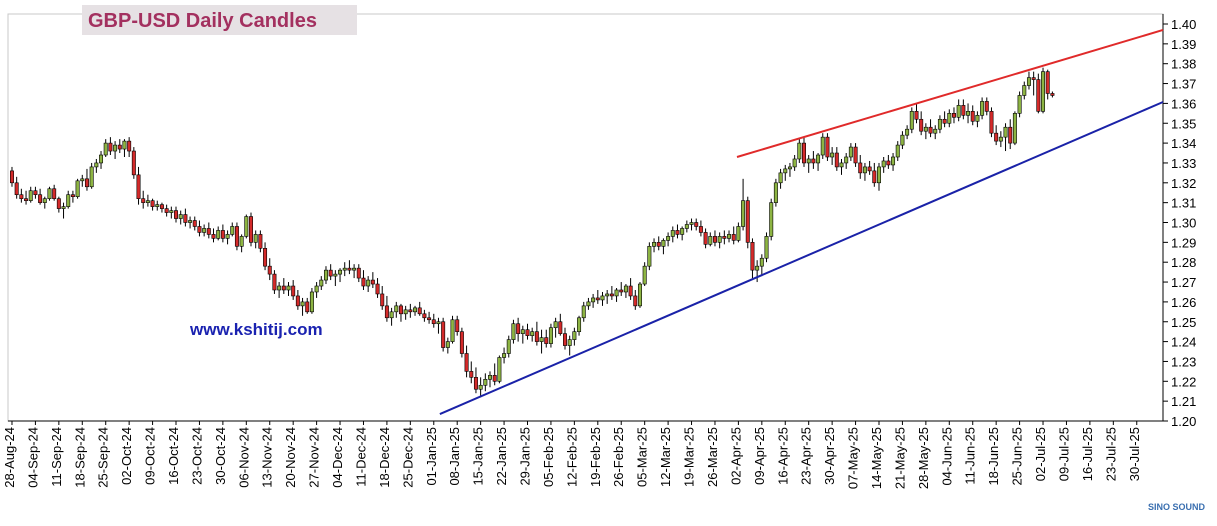 The image size is (1217, 526). What do you see at coordinates (829, 456) in the screenshot?
I see `x-tick-label: 30-Apr-25` at bounding box center [829, 456].